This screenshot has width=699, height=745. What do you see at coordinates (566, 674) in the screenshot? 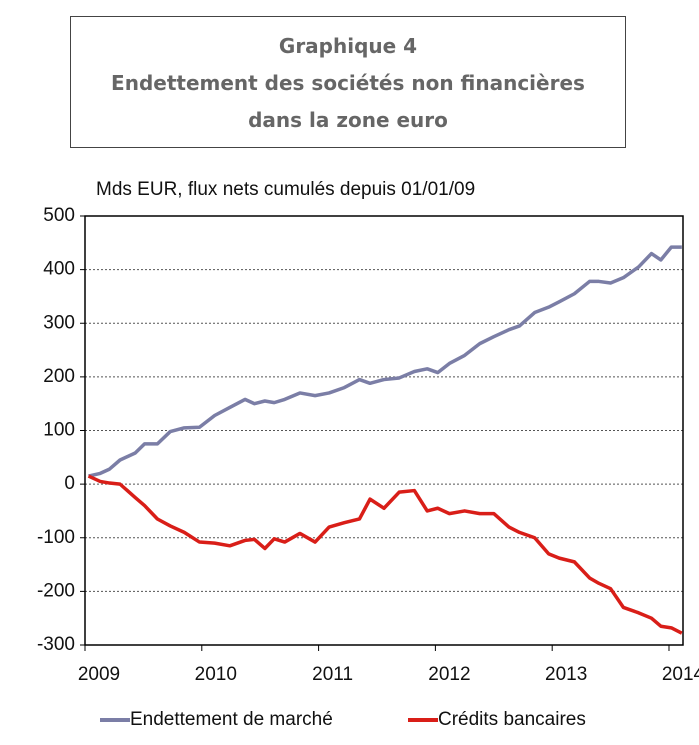
I see `x-tick-label: 2013` at bounding box center [566, 674].